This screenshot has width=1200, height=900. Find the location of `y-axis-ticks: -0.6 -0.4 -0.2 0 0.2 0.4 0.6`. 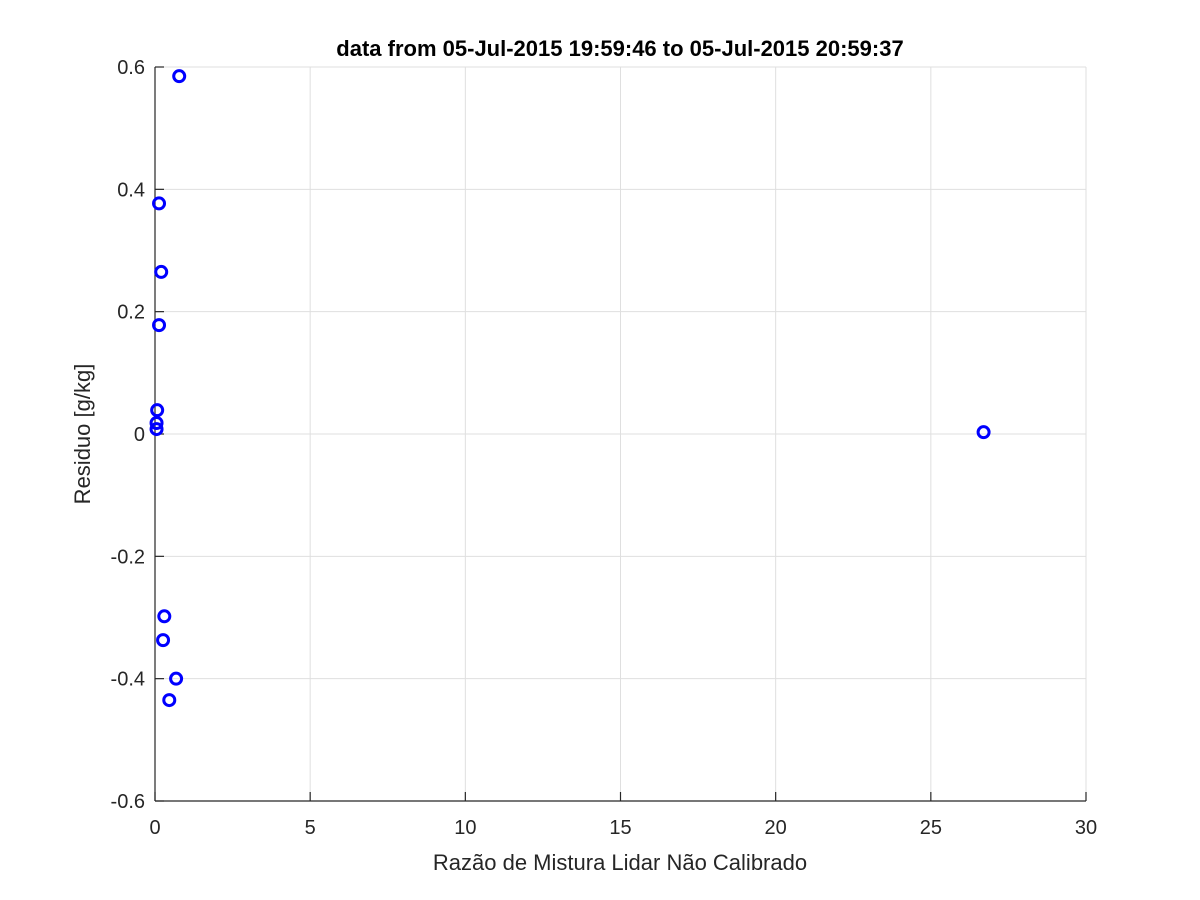

y-axis-ticks: -0.6 -0.4 -0.2 0 0.2 0.4 0.6 is located at coordinates (137, 435).